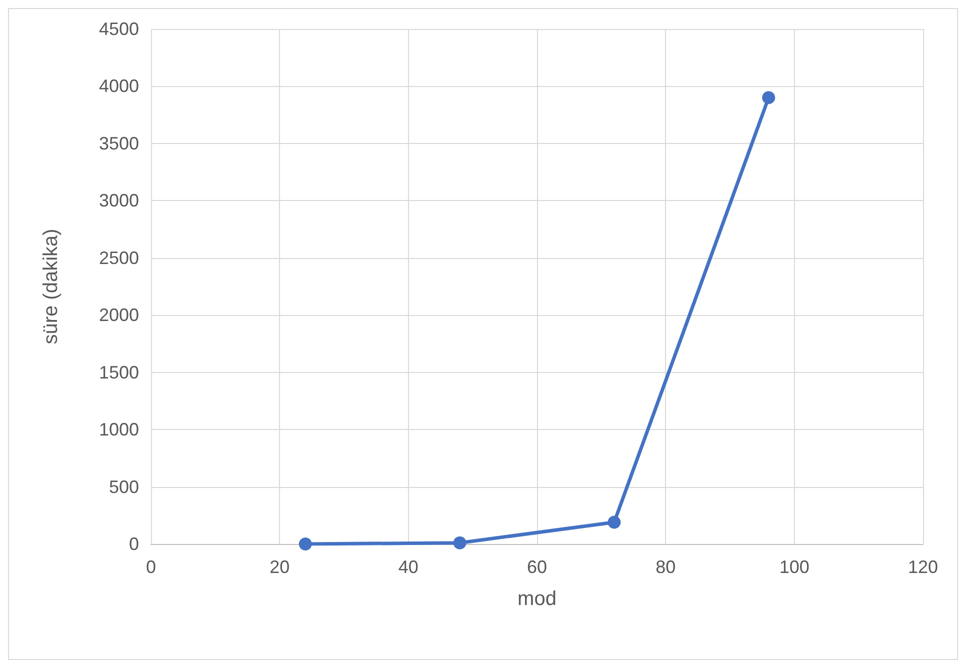 The image size is (960, 668). Describe the element at coordinates (51, 286) in the screenshot. I see `y-axis-title: süre (dakika)` at that location.